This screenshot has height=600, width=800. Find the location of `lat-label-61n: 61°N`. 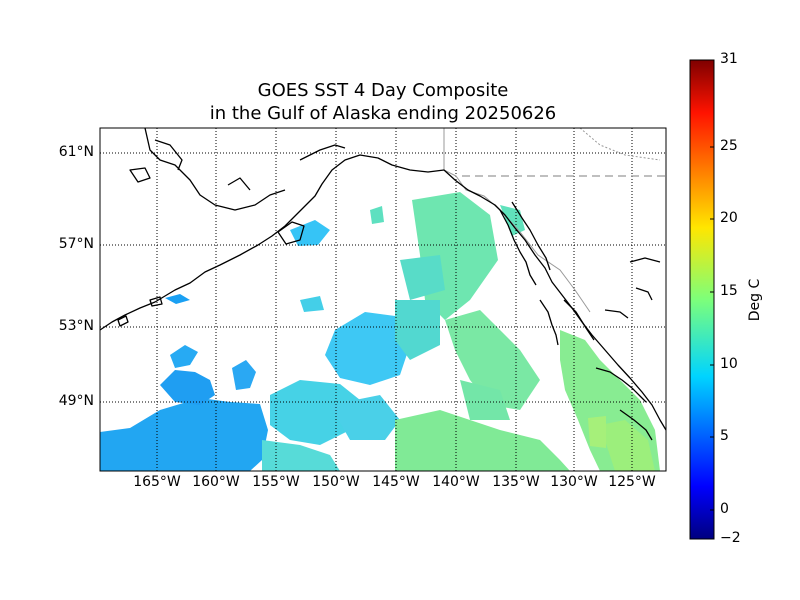

lat-label-61n: 61°N is located at coordinates (76, 152).